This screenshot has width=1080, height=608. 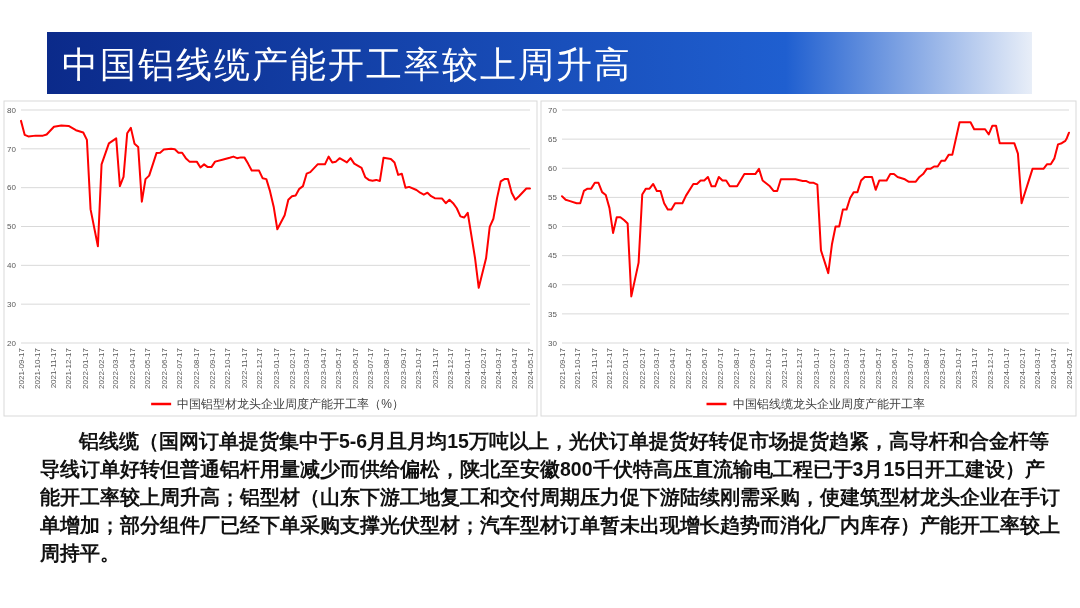 I want to click on text: 中国铝线缆产能开工率较上周升高, so click(x=347, y=64).